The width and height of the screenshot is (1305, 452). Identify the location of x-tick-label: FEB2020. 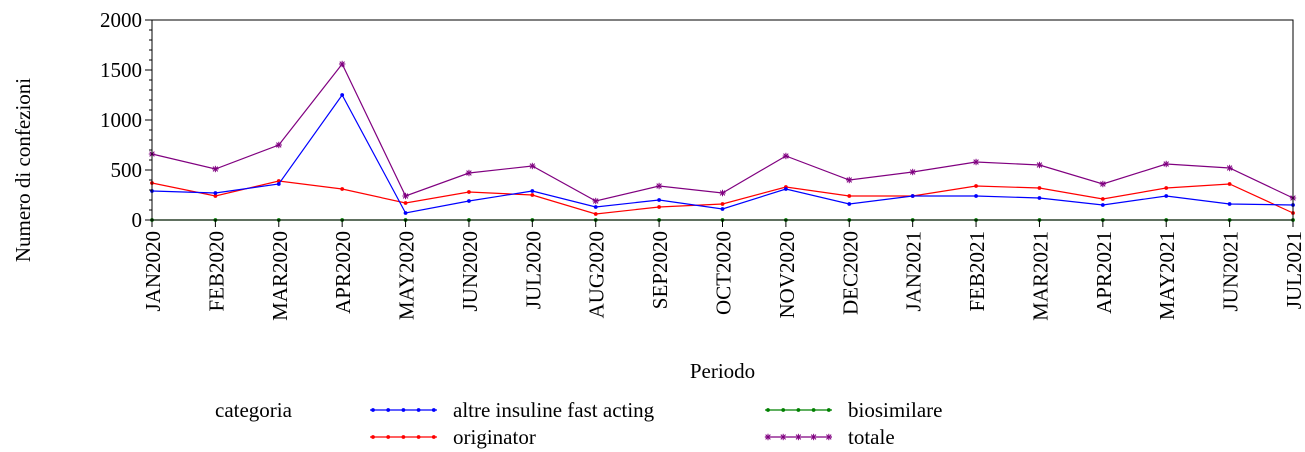
(216, 271).